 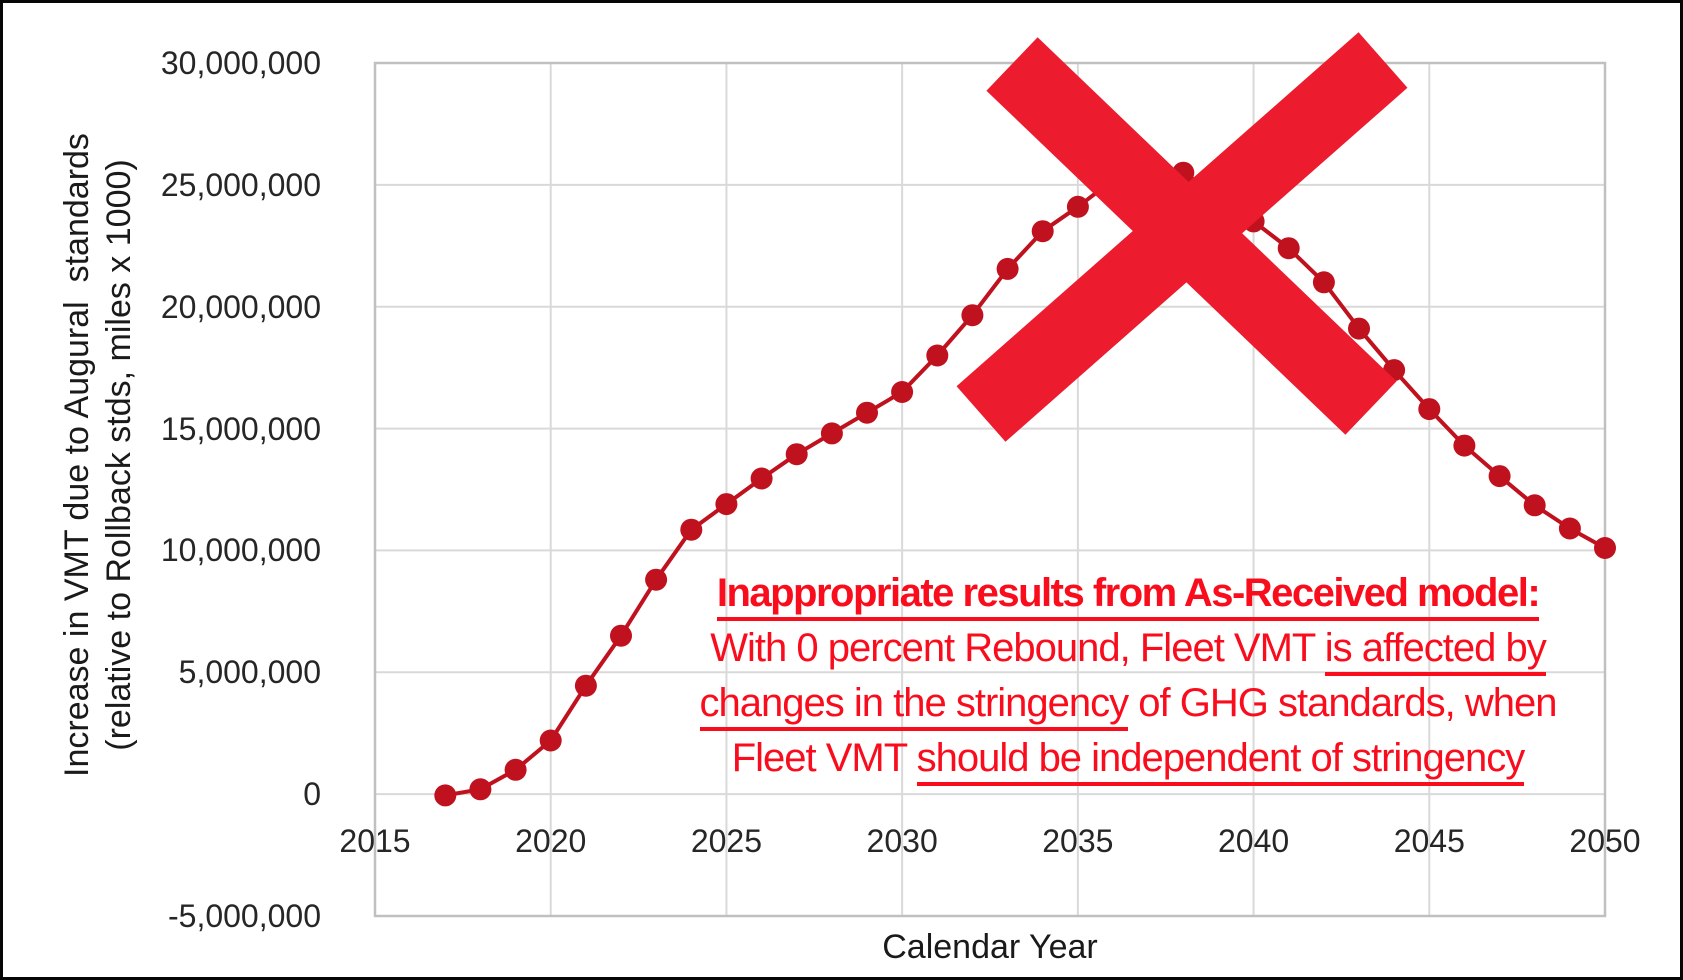 I want to click on y-axis-title-line1: Increase in VMT due to Augural standards, so click(x=77, y=455).